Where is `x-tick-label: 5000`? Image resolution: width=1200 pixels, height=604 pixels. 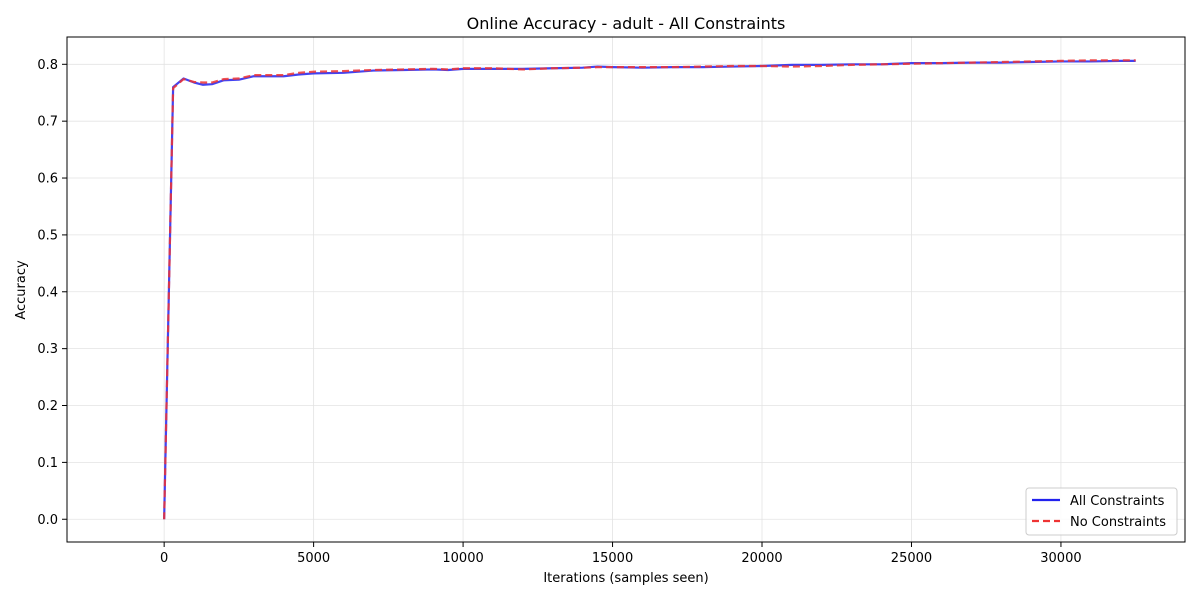
x-tick-label: 5000 is located at coordinates (313, 558).